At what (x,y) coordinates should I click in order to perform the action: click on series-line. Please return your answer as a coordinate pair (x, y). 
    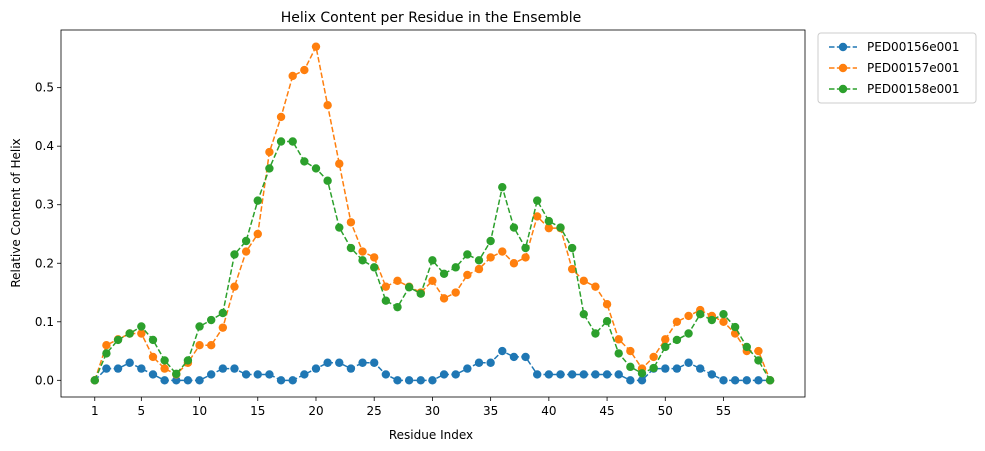
    Looking at the image, I should click on (432, 366).